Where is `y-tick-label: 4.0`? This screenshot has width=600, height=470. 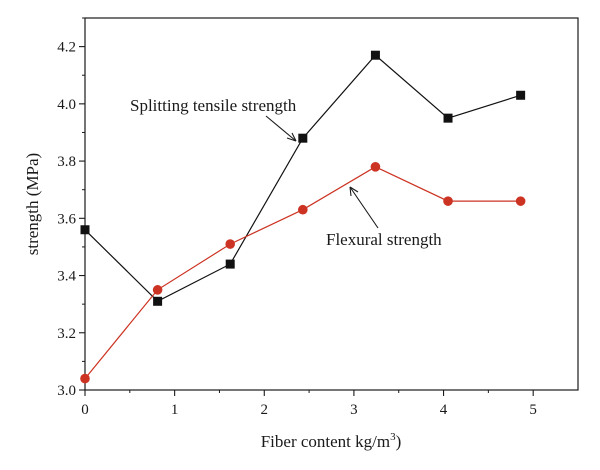
y-tick-label: 4.0 is located at coordinates (66, 105).